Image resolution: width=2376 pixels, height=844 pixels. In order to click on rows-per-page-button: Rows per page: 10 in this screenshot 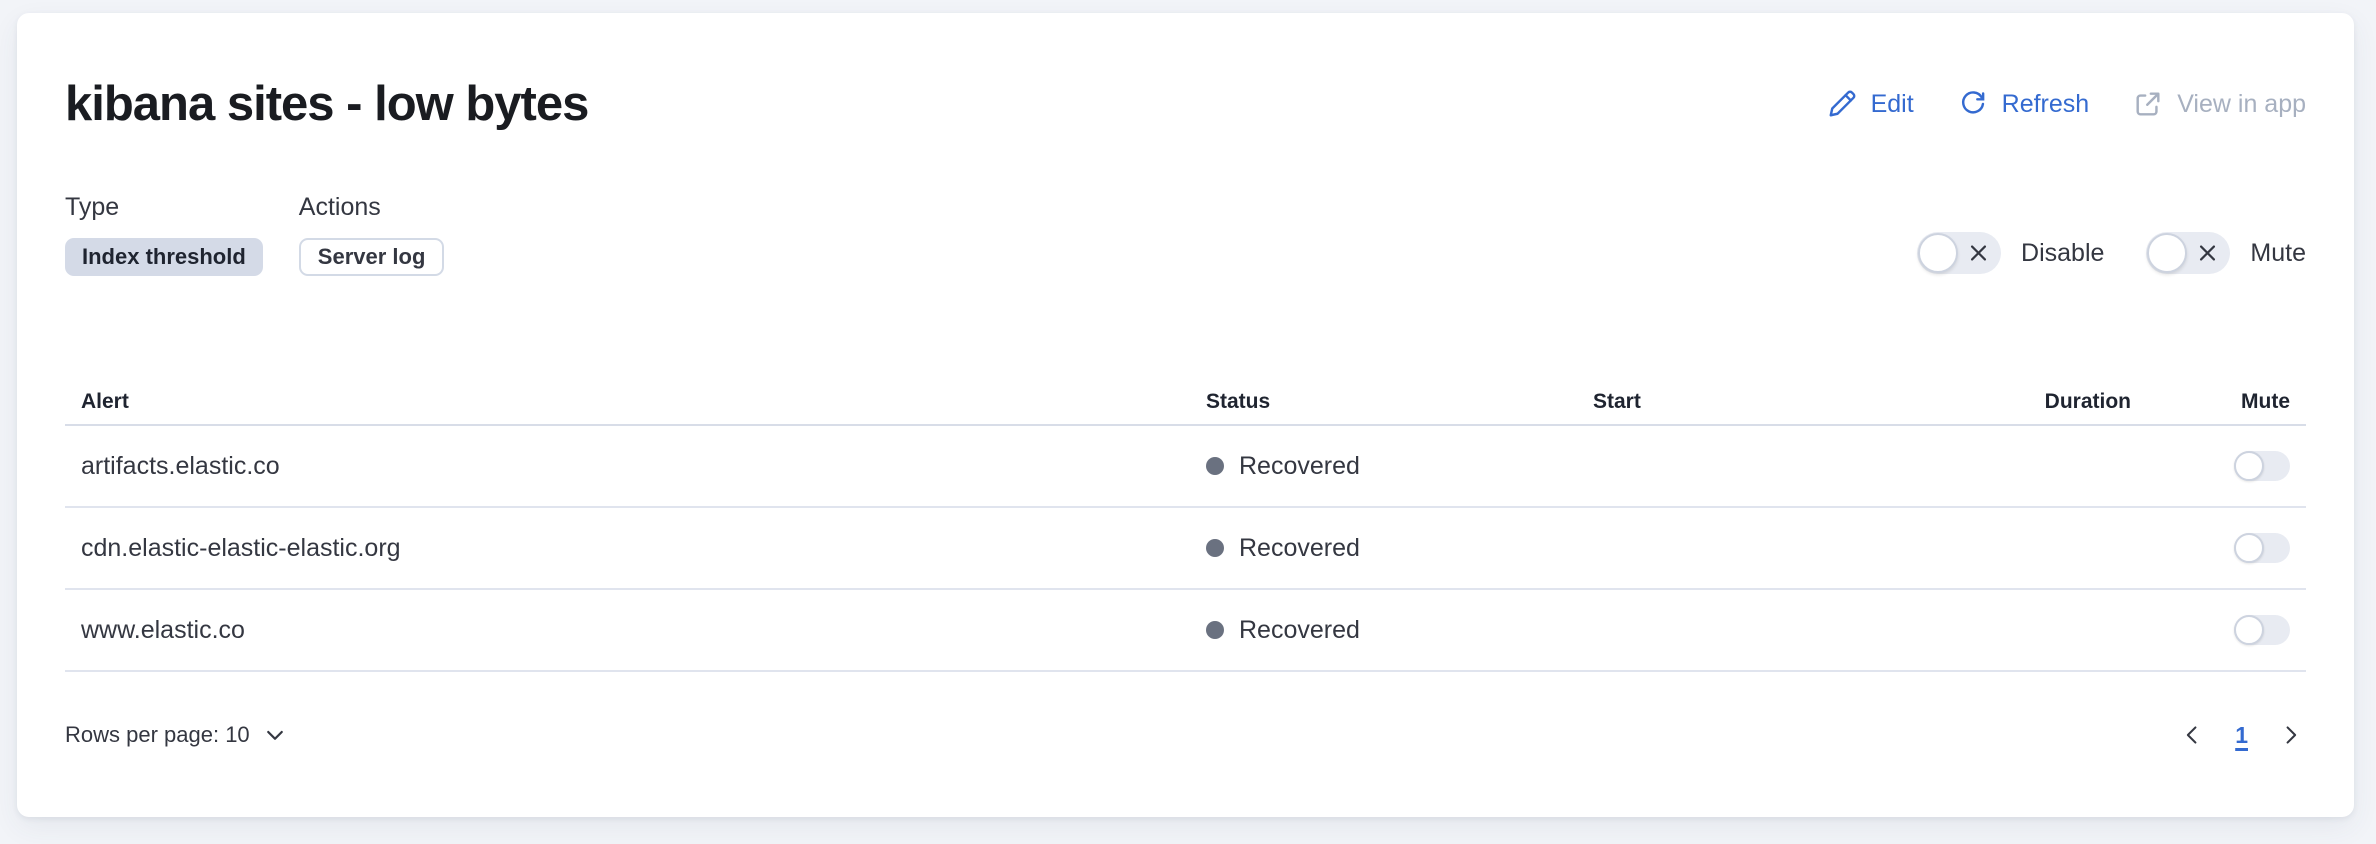, I will do `click(176, 735)`.